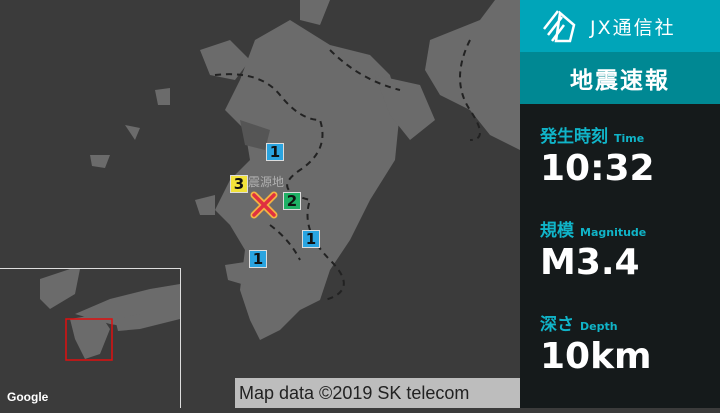 This screenshot has width=720, height=413. I want to click on overview-inset-map, so click(90, 338).